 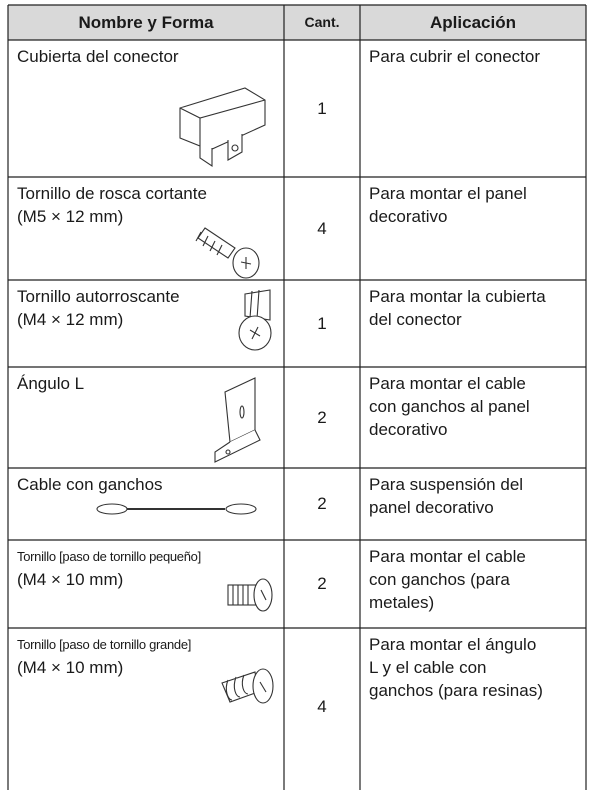 I want to click on part-name: Tornillo [paso de tornillo grande], so click(x=104, y=644).